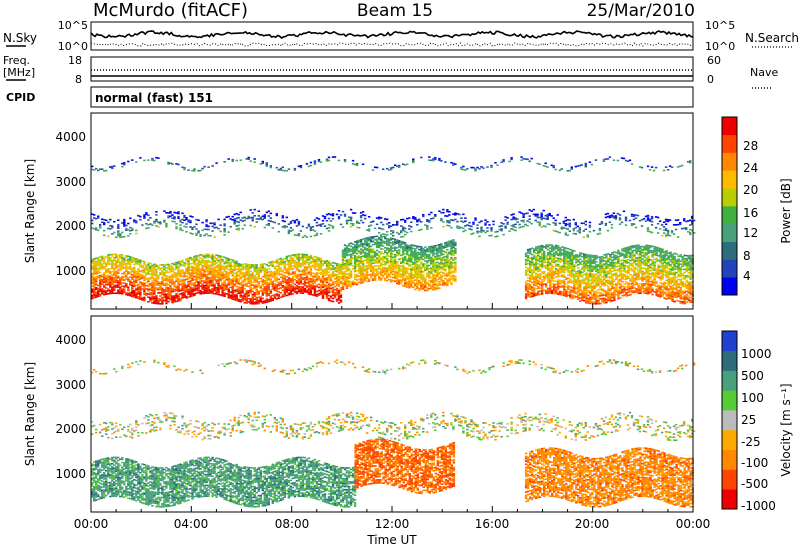  Describe the element at coordinates (720, 46) in the screenshot. I see `noise-right-tick-bottom: 10^0` at that location.